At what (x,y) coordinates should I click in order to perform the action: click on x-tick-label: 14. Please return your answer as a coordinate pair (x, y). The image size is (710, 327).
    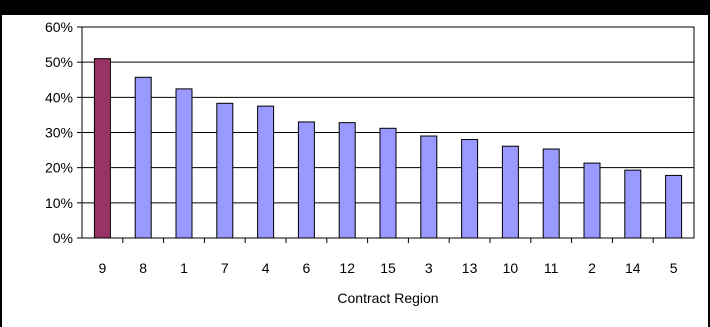
    Looking at the image, I should click on (633, 268).